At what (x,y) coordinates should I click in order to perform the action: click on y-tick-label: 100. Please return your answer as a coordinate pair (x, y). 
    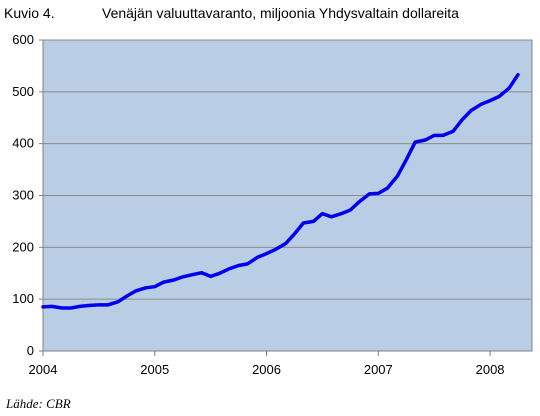
    Looking at the image, I should click on (23, 298).